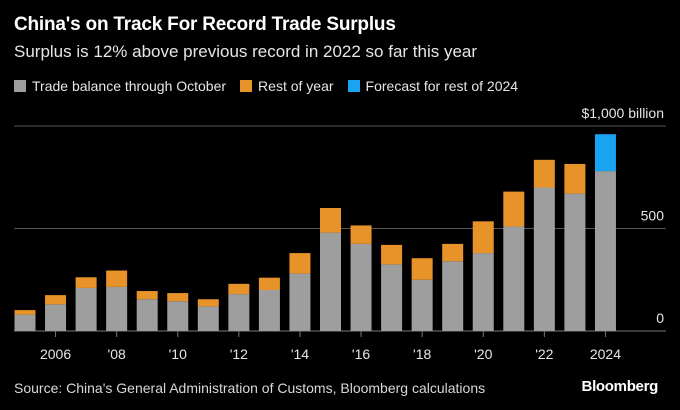 This screenshot has height=410, width=680. What do you see at coordinates (544, 354) in the screenshot?
I see `x-tick-label: '22` at bounding box center [544, 354].